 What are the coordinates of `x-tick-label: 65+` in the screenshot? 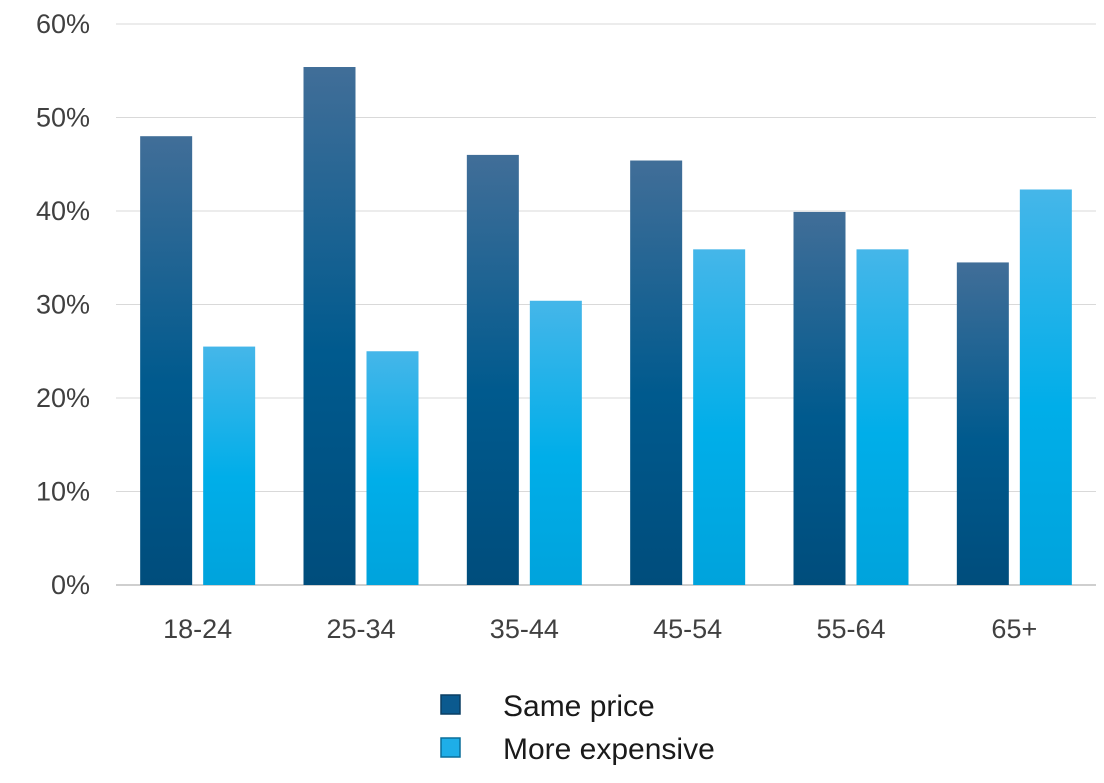 It's located at (1014, 629).